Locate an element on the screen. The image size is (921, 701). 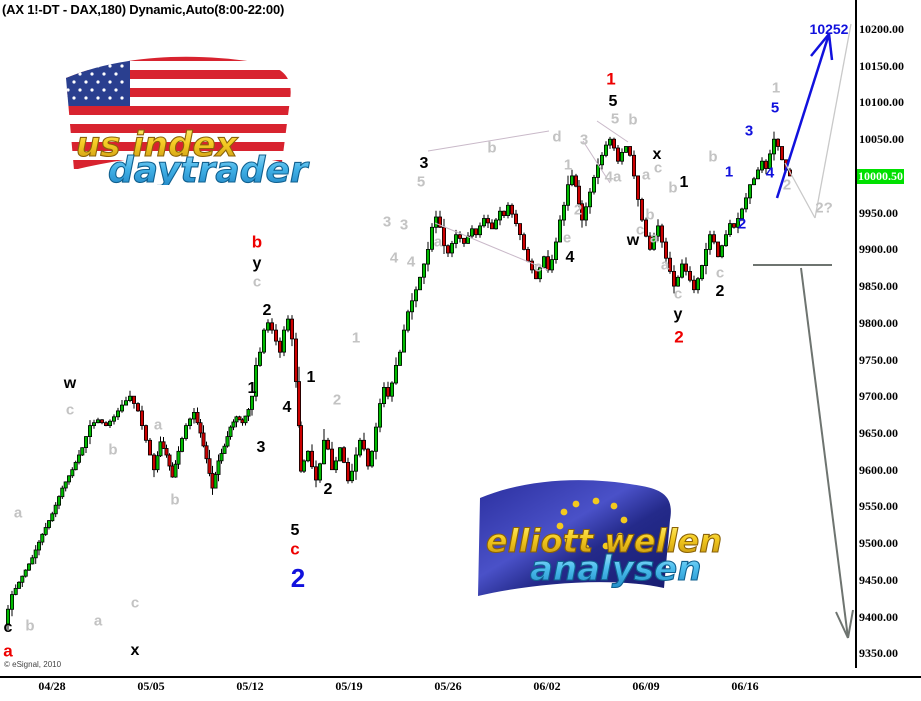
alternate-projection-path is located at coordinates (818, 121).